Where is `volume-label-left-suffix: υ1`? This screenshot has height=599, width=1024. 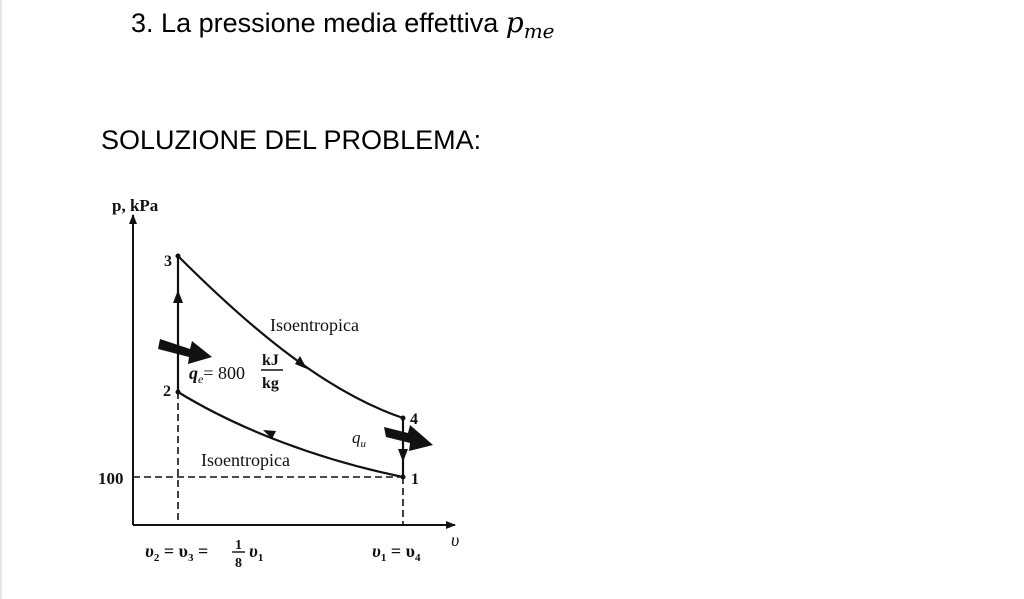 volume-label-left-suffix: υ1 is located at coordinates (256, 552).